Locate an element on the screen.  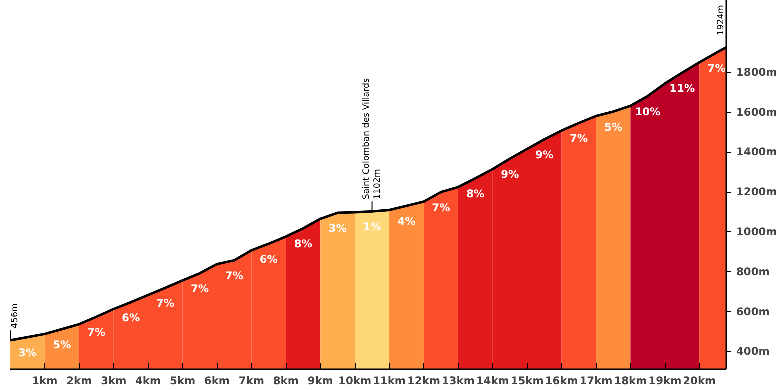
annotation: Saint Colomban des Villards 1102m is located at coordinates (372, 139).